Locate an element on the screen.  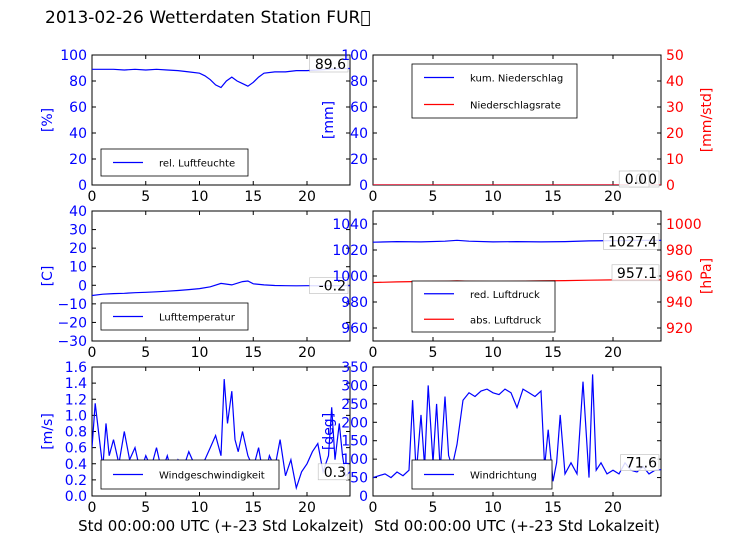
y-tick-label: 250 is located at coordinates (354, 405).